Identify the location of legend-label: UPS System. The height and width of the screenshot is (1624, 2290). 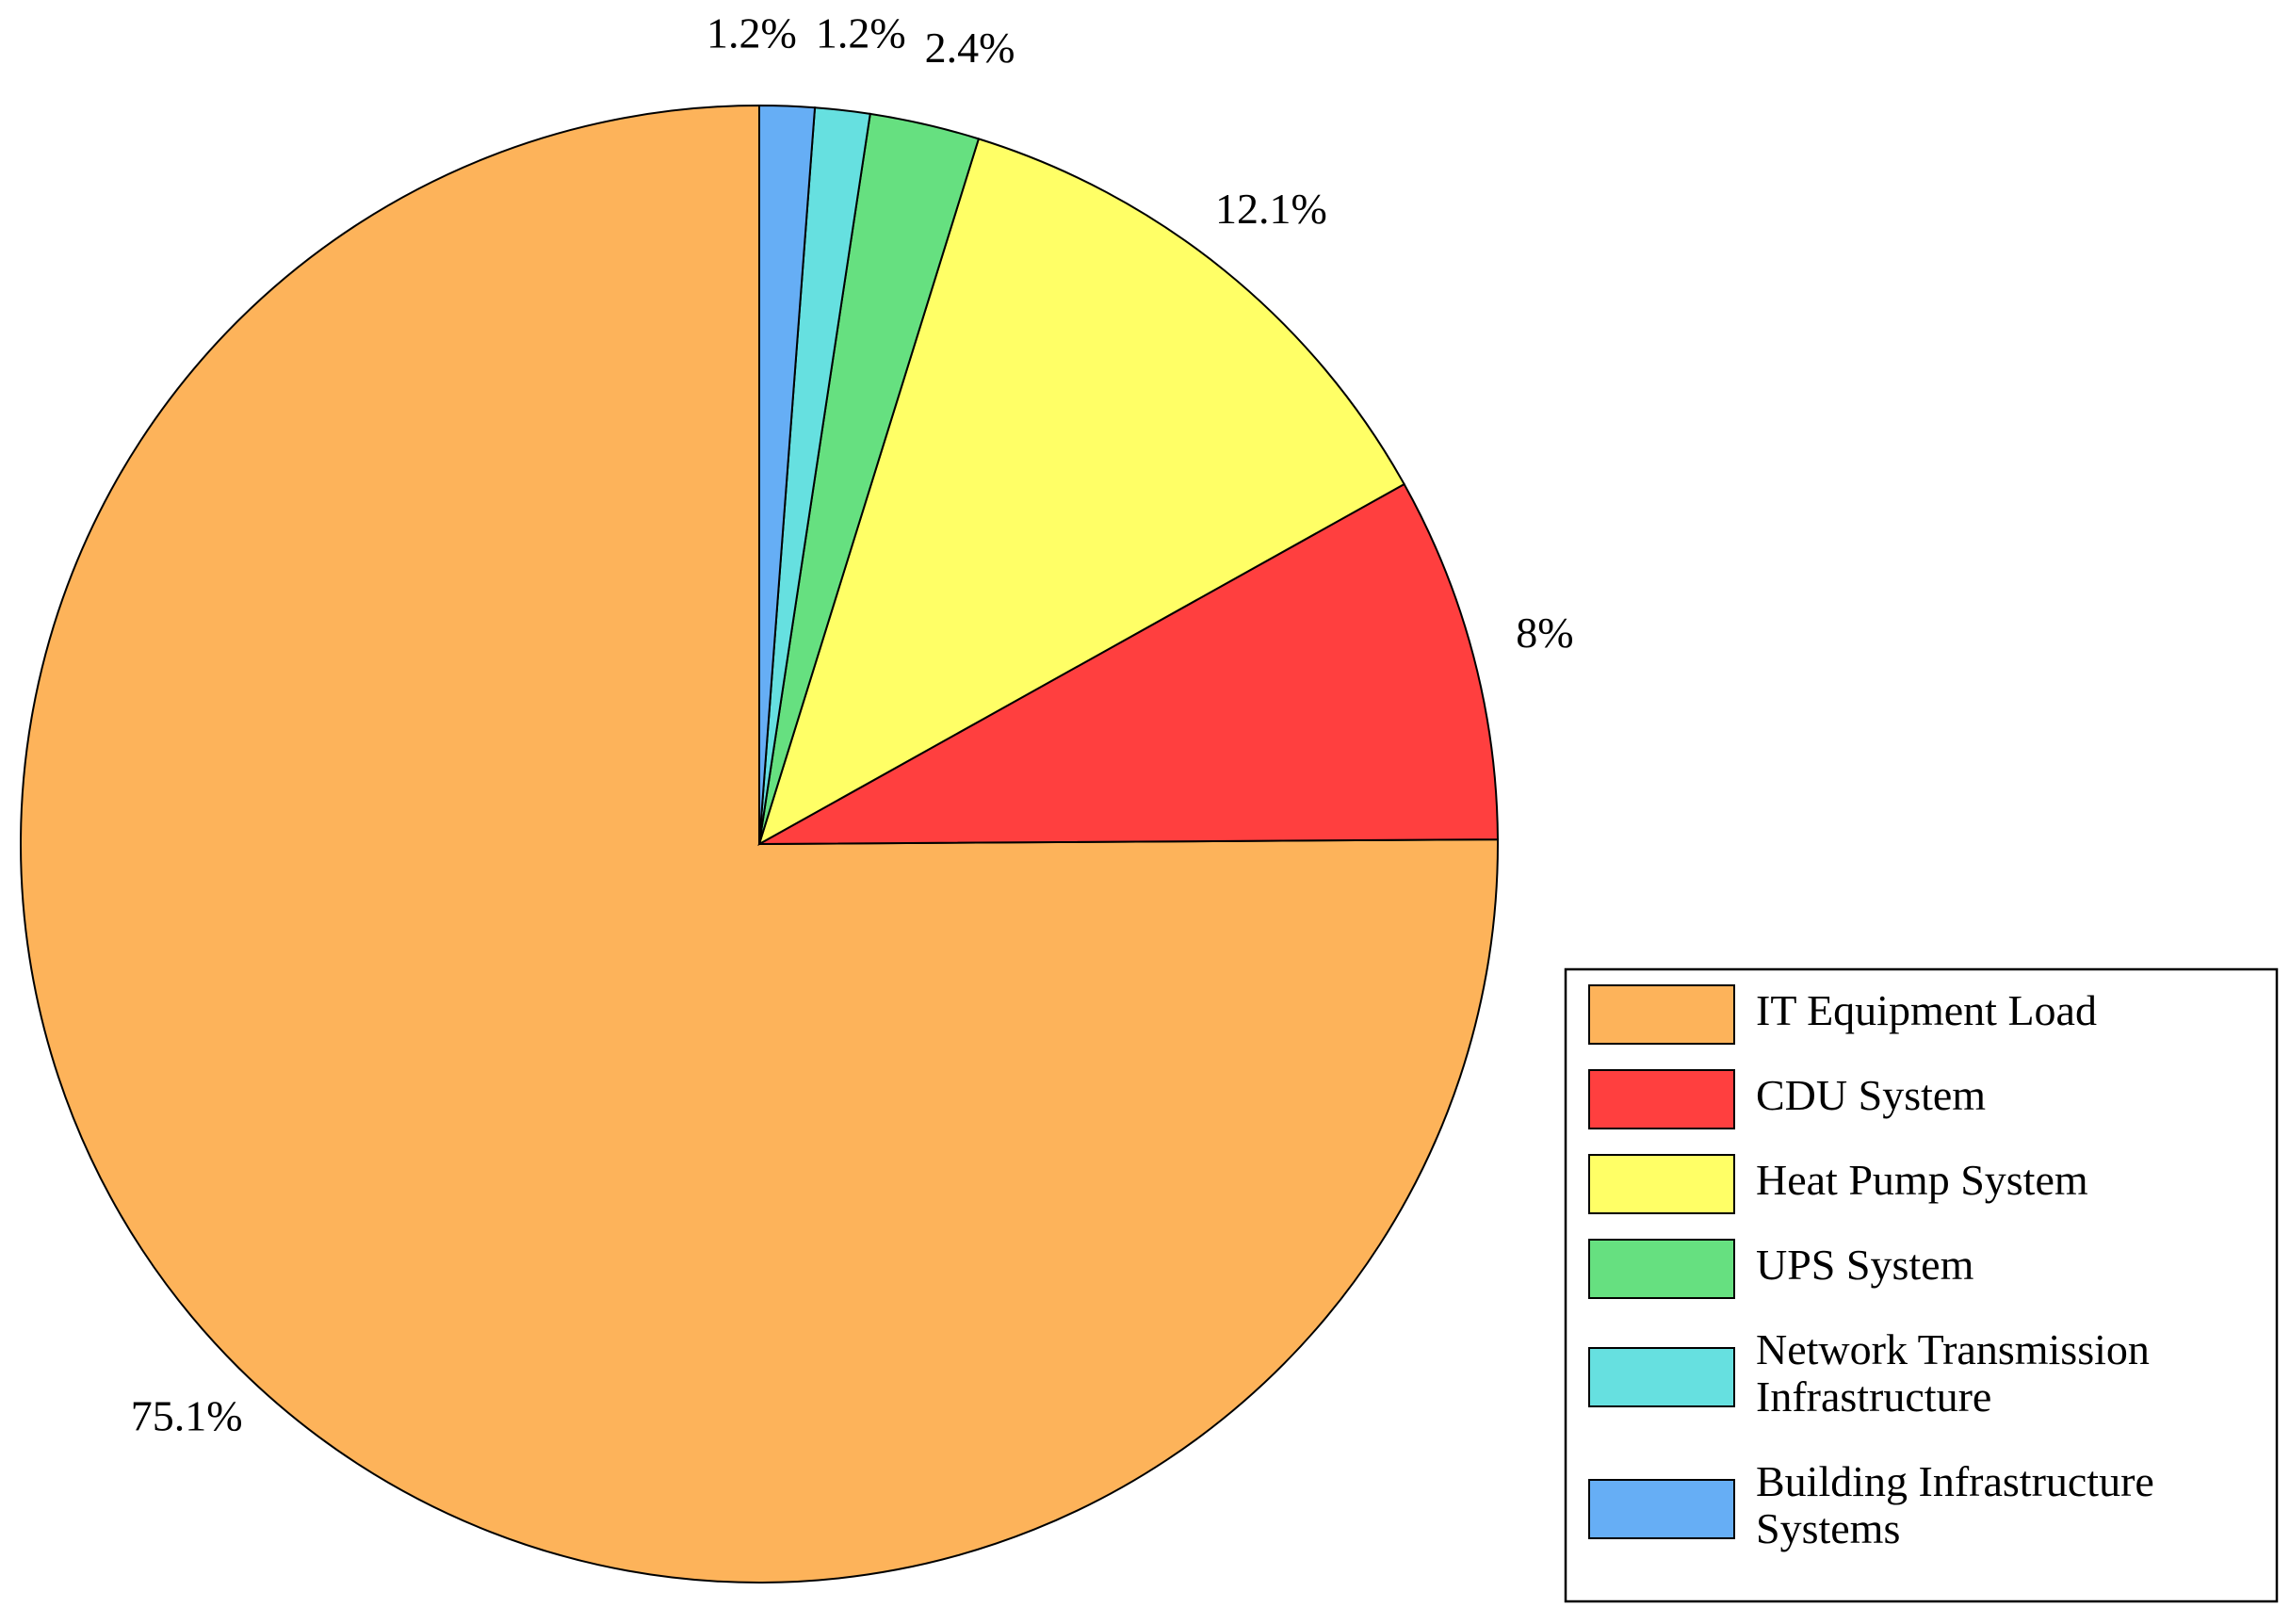
(1865, 1265).